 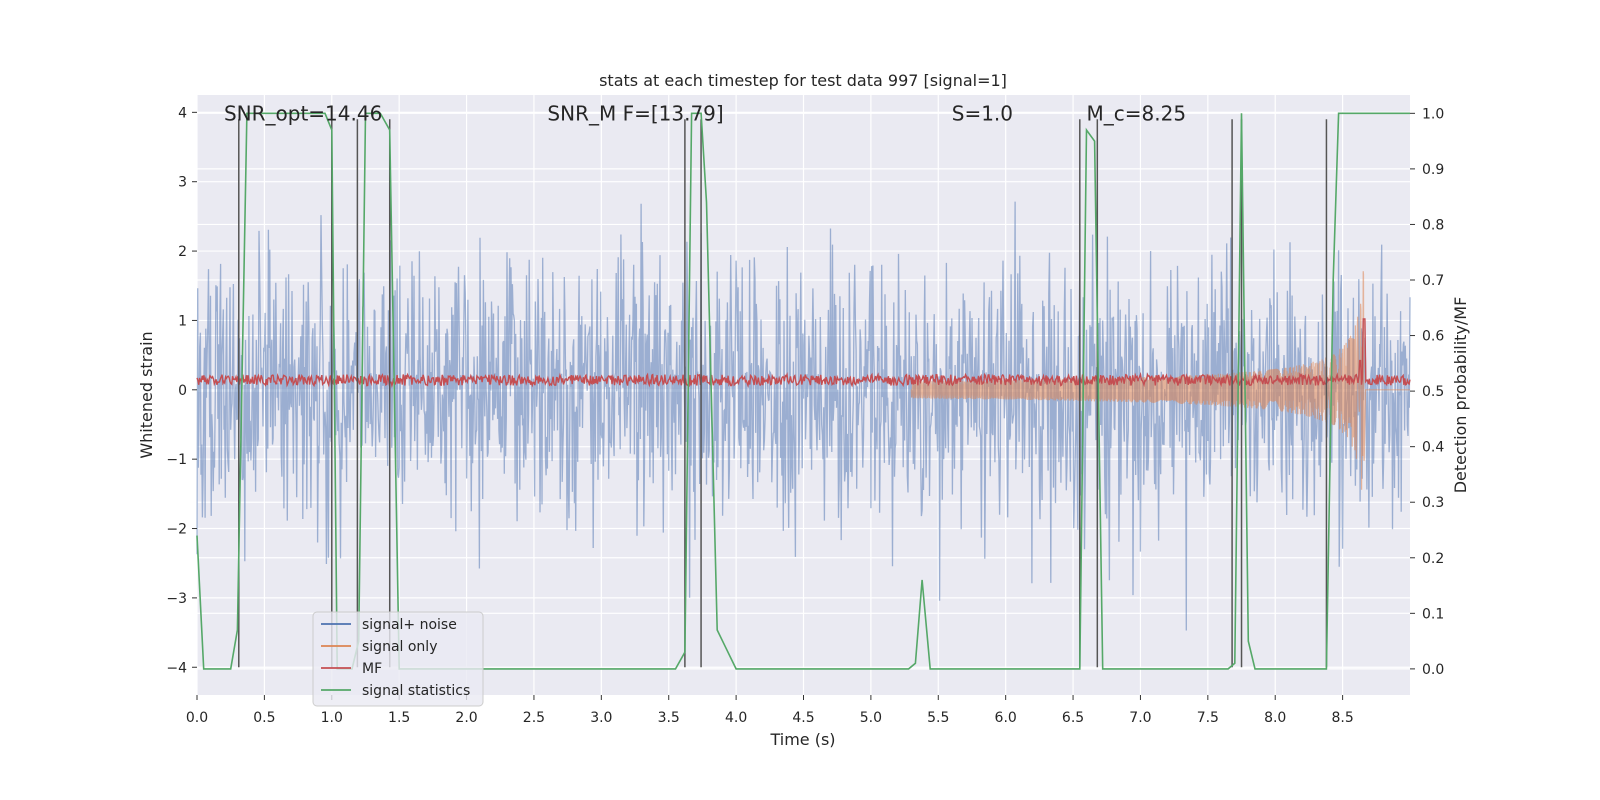 What do you see at coordinates (1433, 114) in the screenshot?
I see `y-tick-label-right: 1.0` at bounding box center [1433, 114].